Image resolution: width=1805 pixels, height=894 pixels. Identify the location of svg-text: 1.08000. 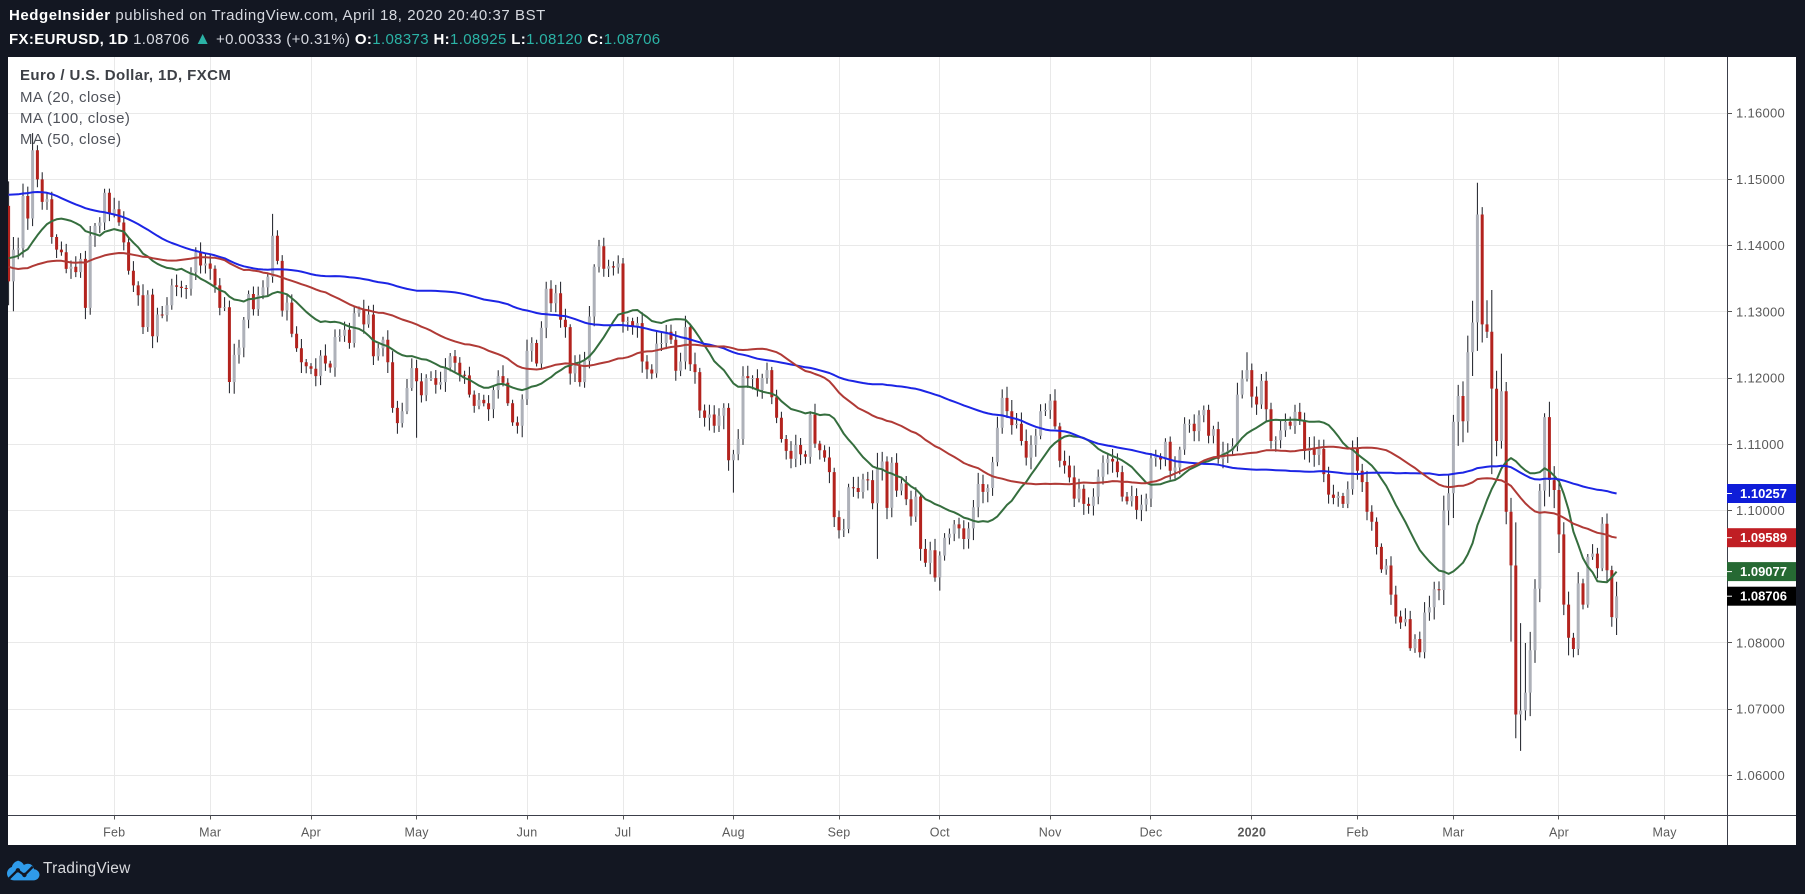
(1760, 643).